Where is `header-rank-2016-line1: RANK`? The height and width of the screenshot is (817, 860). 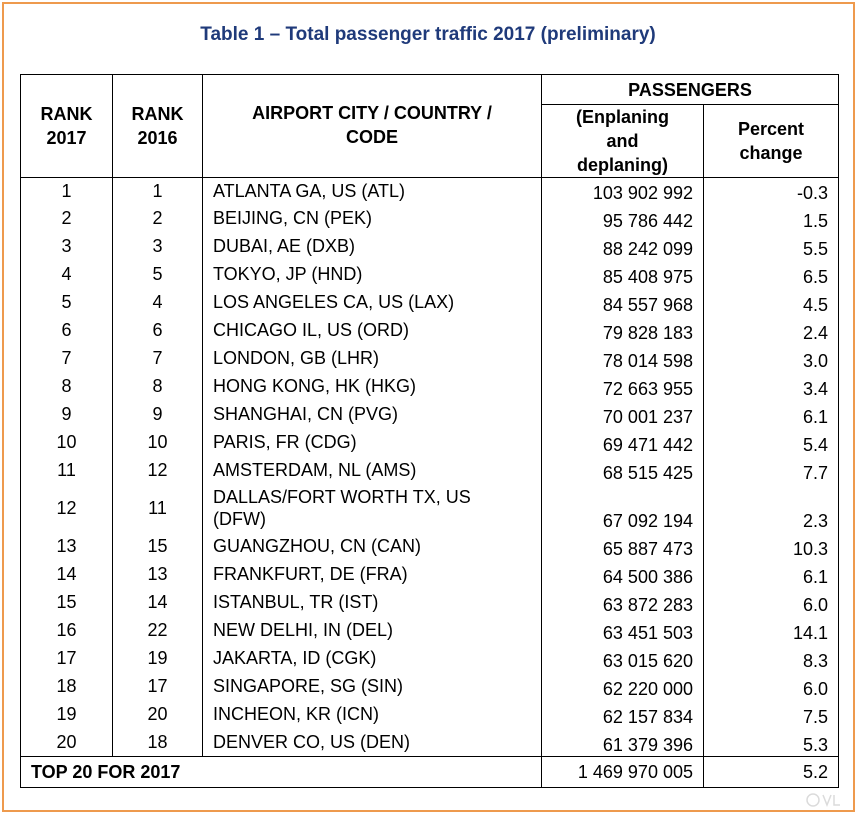 header-rank-2016-line1: RANK is located at coordinates (157, 114).